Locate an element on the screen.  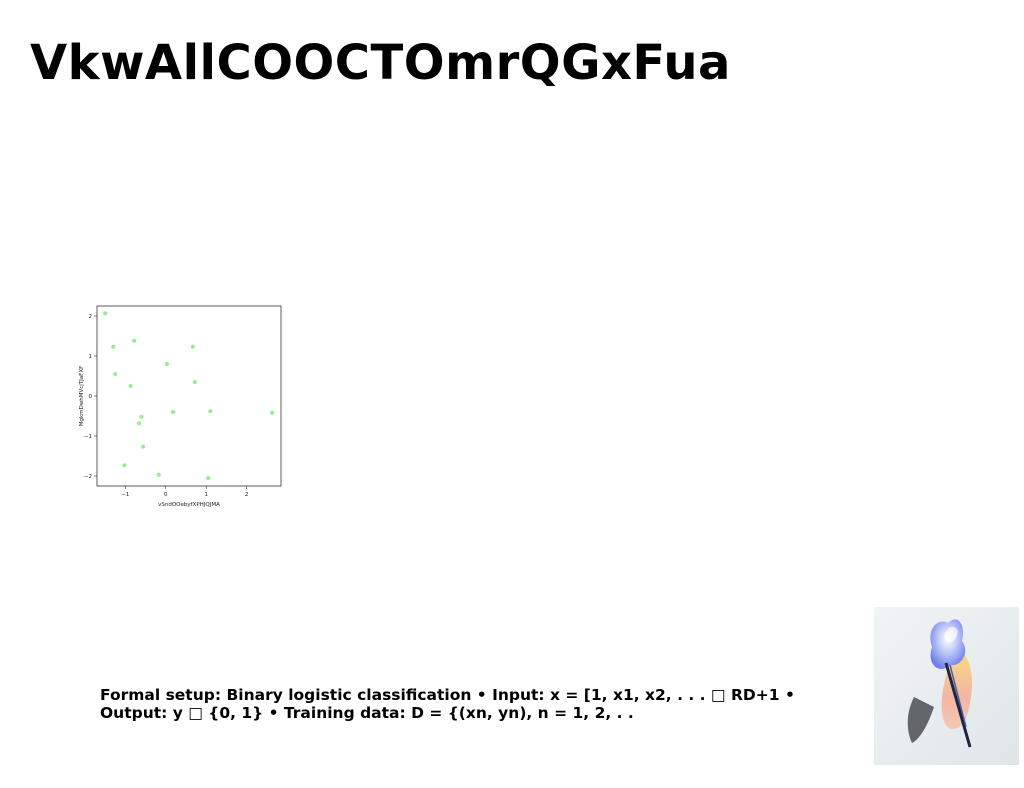
x-tick-label: 1 is located at coordinates (206, 495).